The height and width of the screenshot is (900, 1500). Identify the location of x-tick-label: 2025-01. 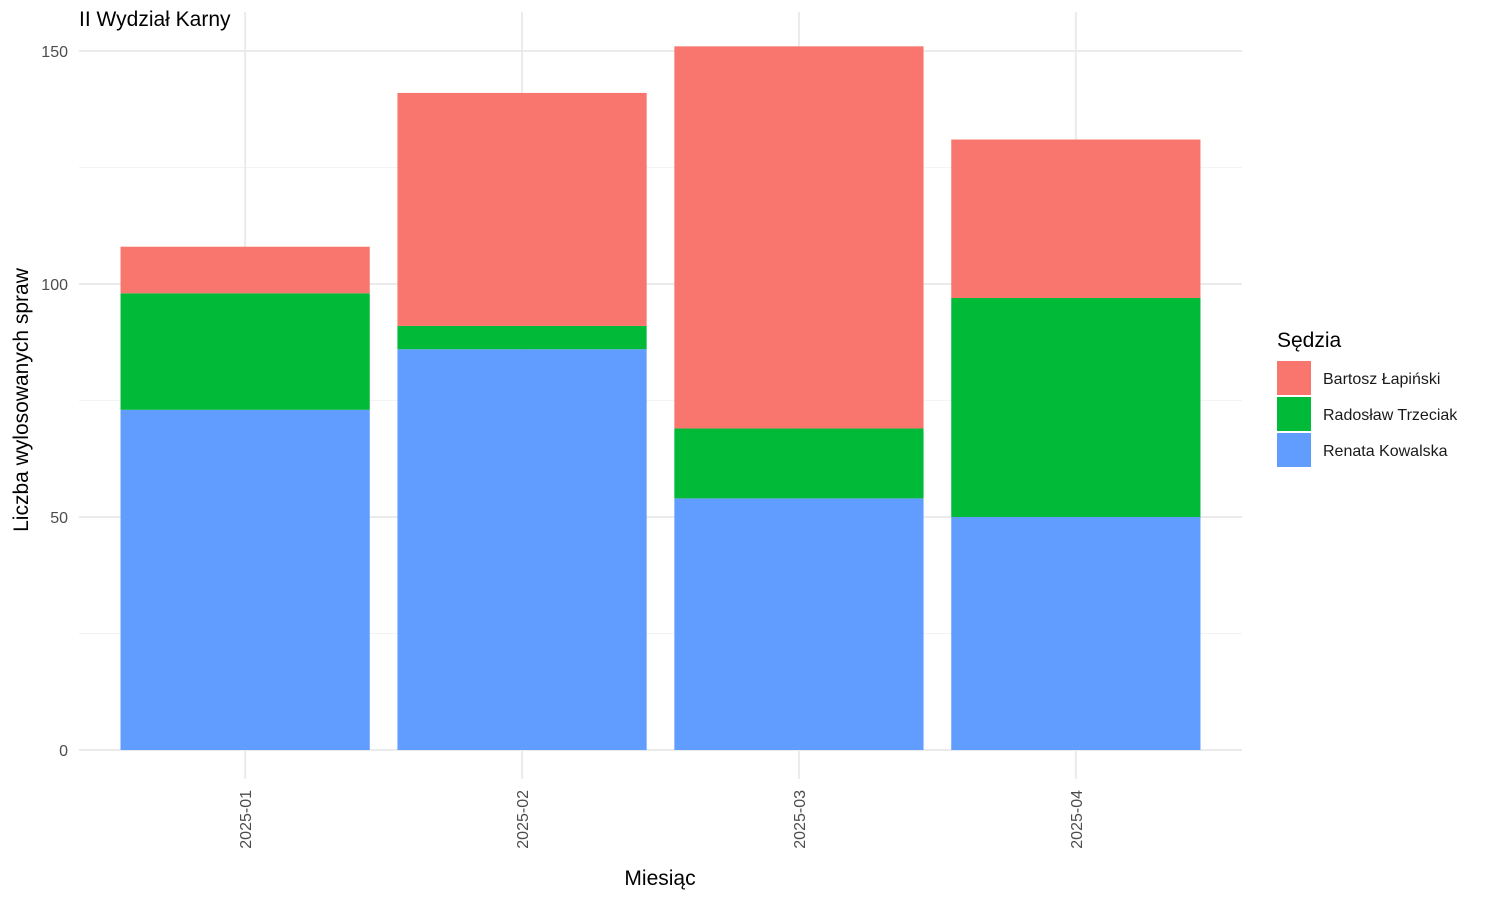
(246, 819).